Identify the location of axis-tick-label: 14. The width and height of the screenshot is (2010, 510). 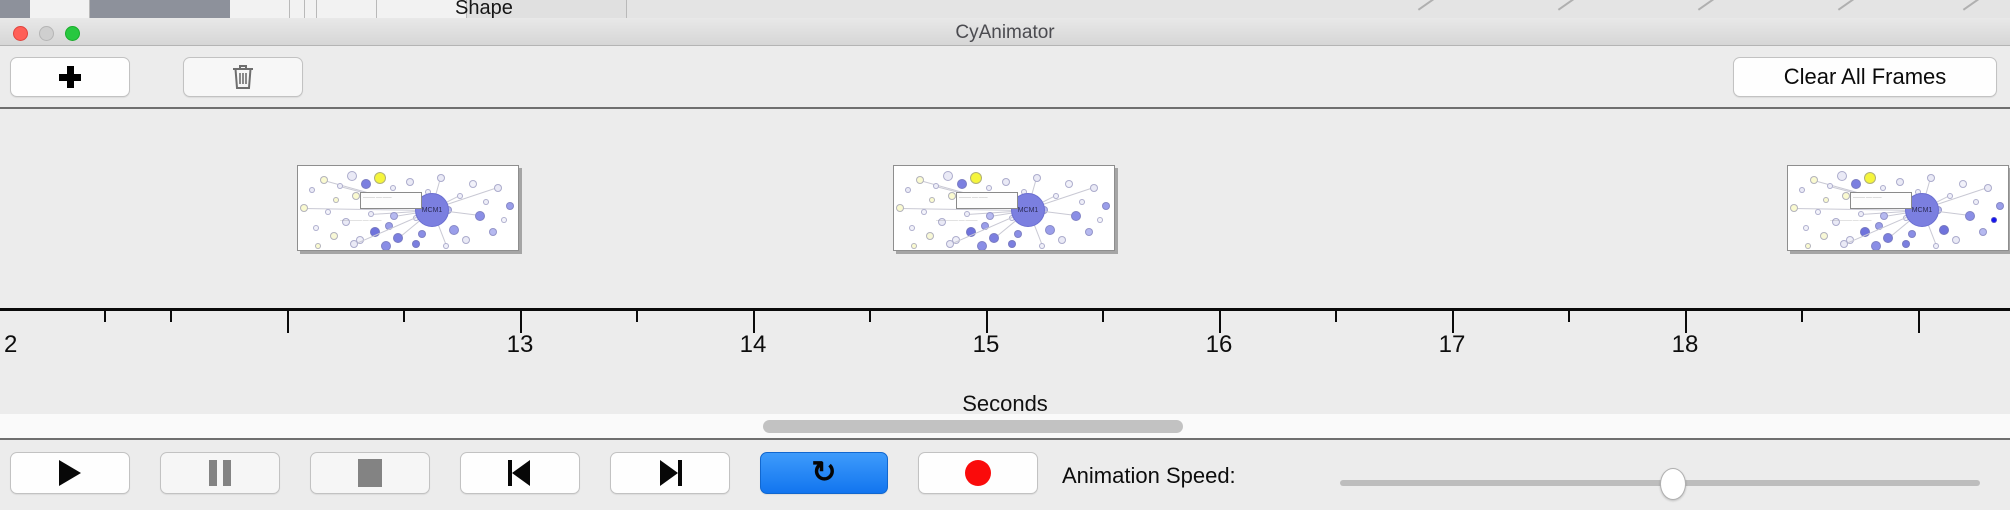
(753, 344).